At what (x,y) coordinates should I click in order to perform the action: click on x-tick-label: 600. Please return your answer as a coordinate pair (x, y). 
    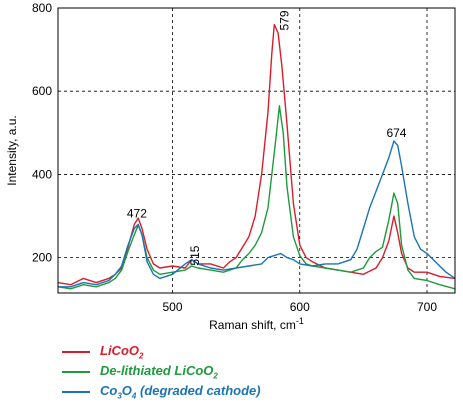
    Looking at the image, I should click on (300, 307).